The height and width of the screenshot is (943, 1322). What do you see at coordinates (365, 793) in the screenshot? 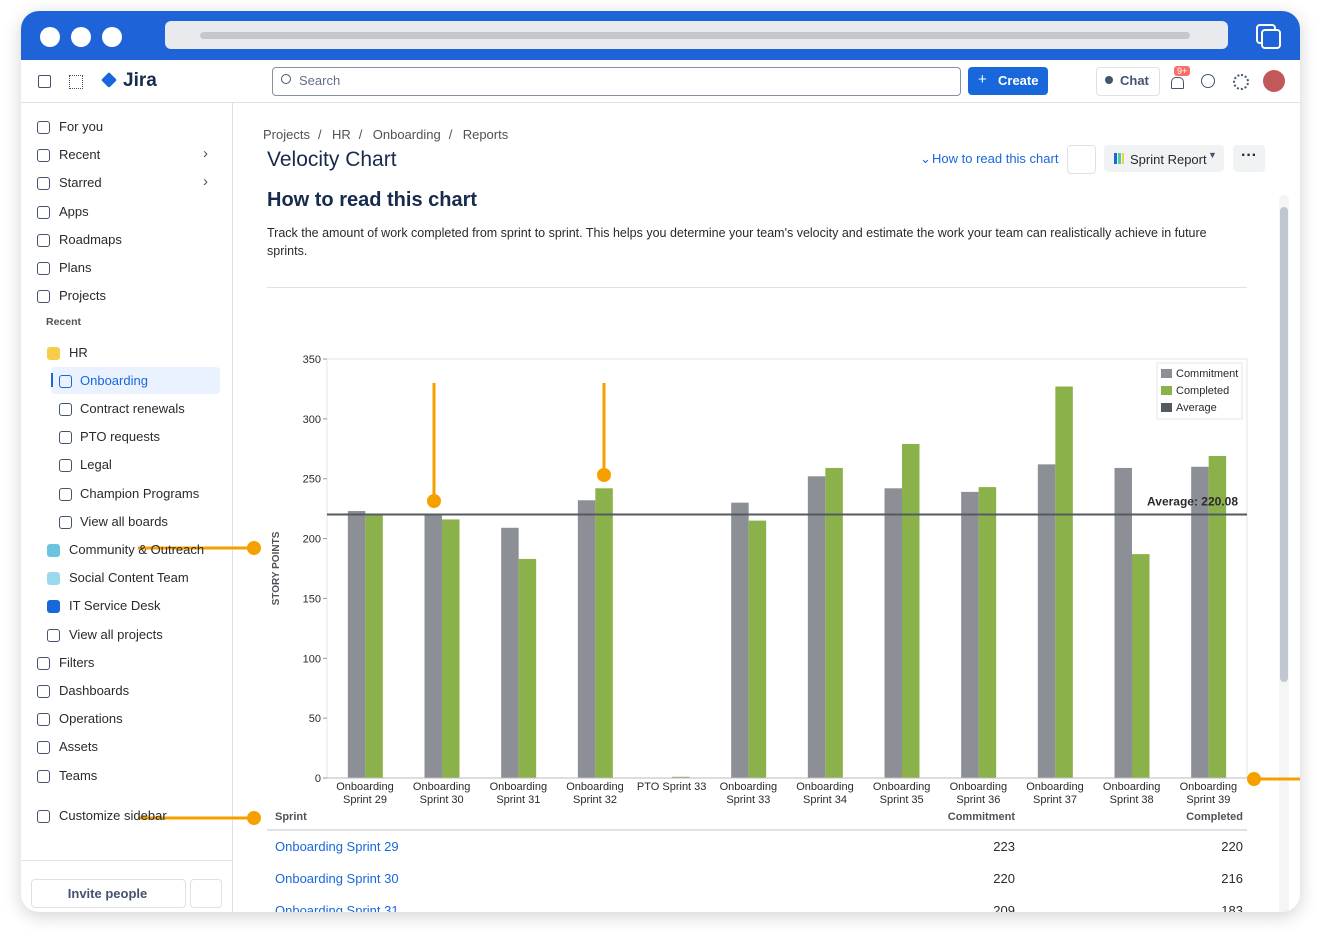
I see `x-tick-label: Onboarding Sprint 29` at bounding box center [365, 793].